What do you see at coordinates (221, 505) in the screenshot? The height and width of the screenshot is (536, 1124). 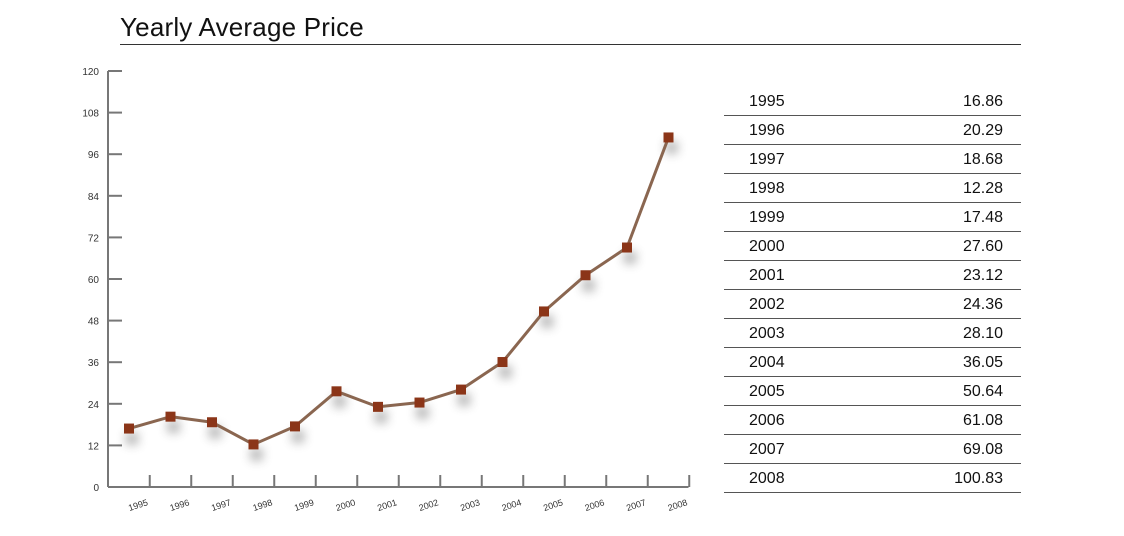 I see `x-tick-label: 1997` at bounding box center [221, 505].